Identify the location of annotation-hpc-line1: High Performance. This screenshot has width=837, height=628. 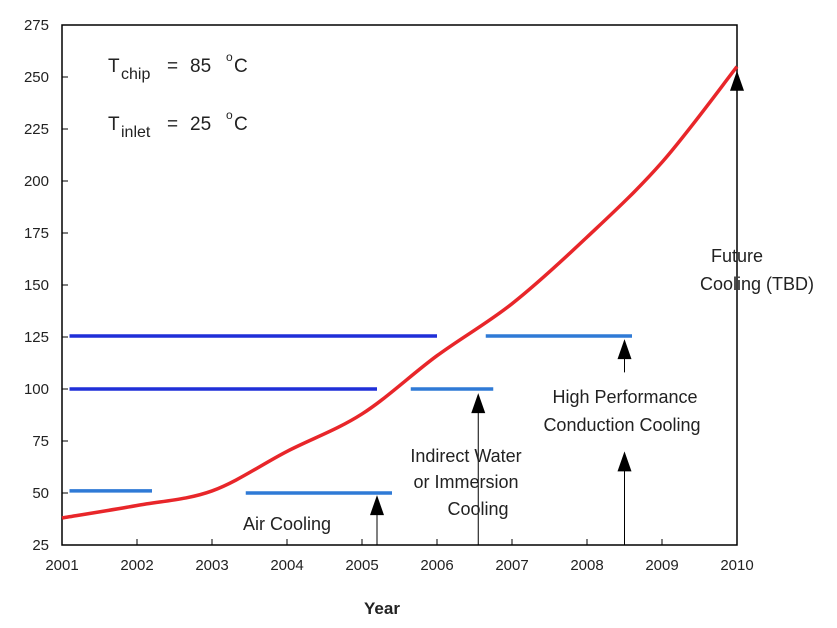
(624, 397).